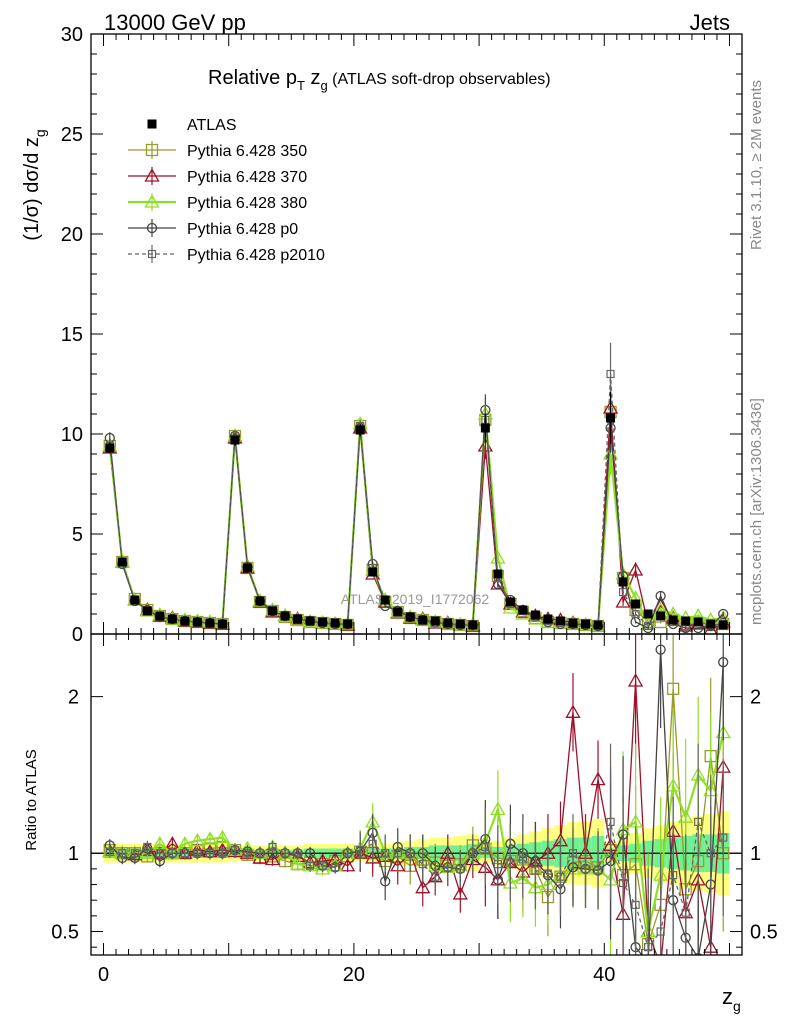 This screenshot has width=786, height=1024. I want to click on legend-entry-p380: Pythia 6.428 380, so click(217, 202).